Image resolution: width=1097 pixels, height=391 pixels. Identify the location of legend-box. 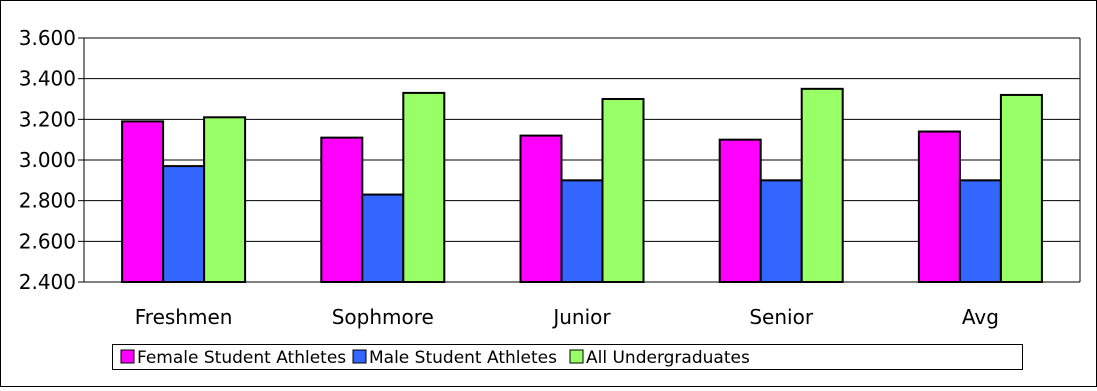
(567, 357).